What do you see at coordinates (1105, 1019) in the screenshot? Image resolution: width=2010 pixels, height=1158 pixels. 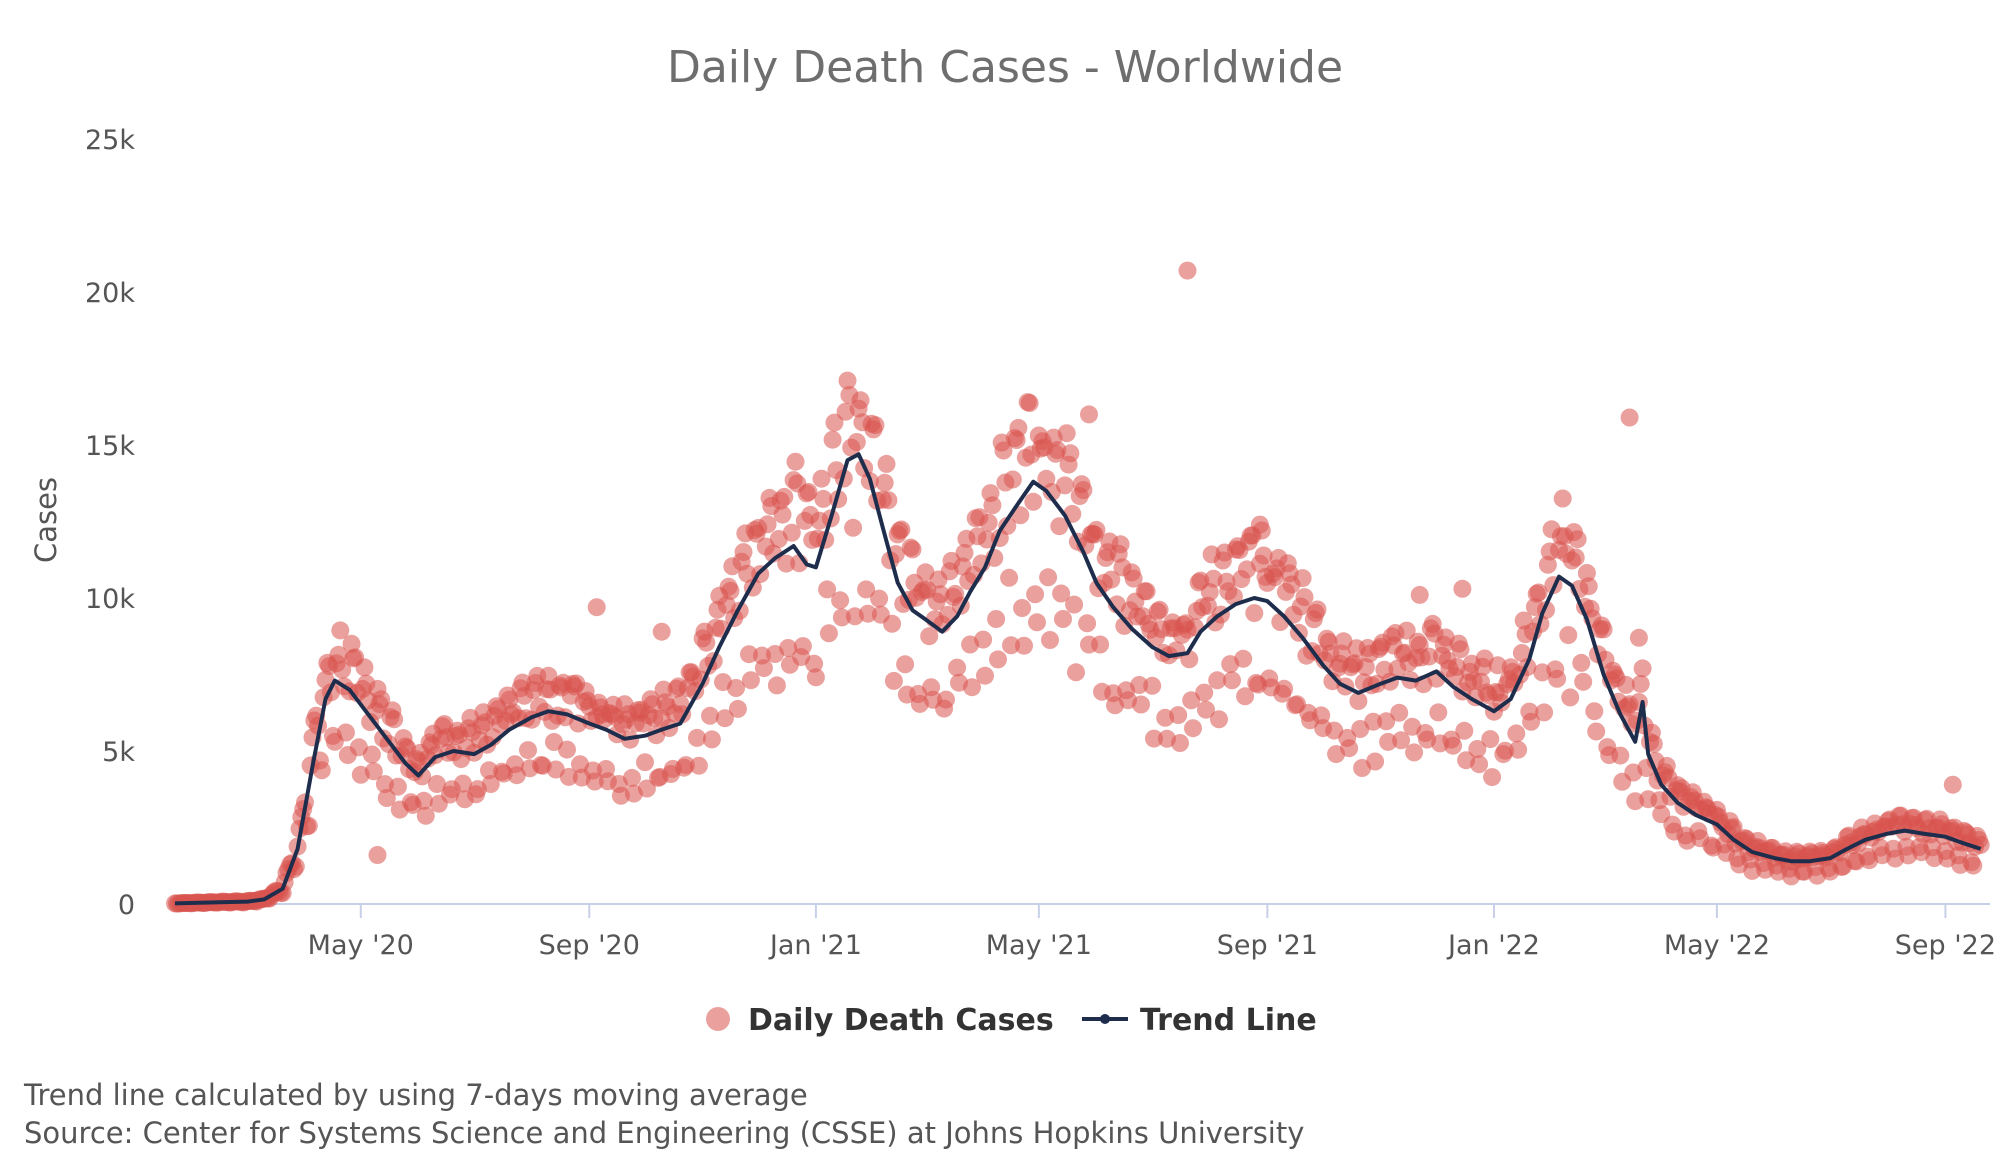 I see `legend-marker-trend-dot` at bounding box center [1105, 1019].